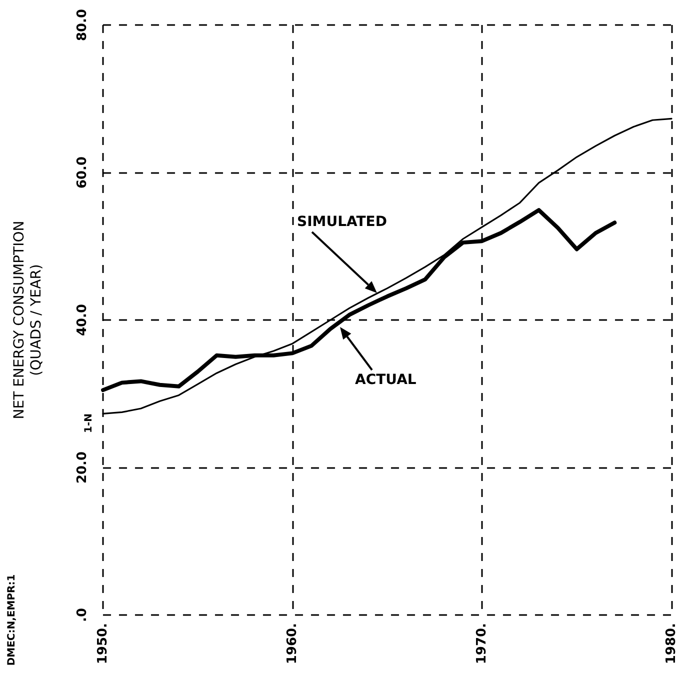 Image resolution: width=678 pixels, height=689 pixels. Describe the element at coordinates (82, 467) in the screenshot. I see `y-tick-label: 20.0` at that location.